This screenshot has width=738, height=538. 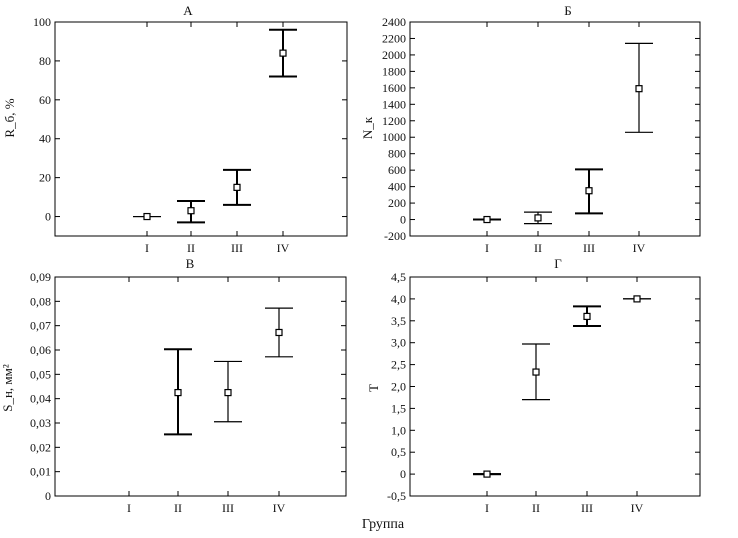 What do you see at coordinates (398, 452) in the screenshot?
I see `y-tick-label: 0,5` at bounding box center [398, 452].